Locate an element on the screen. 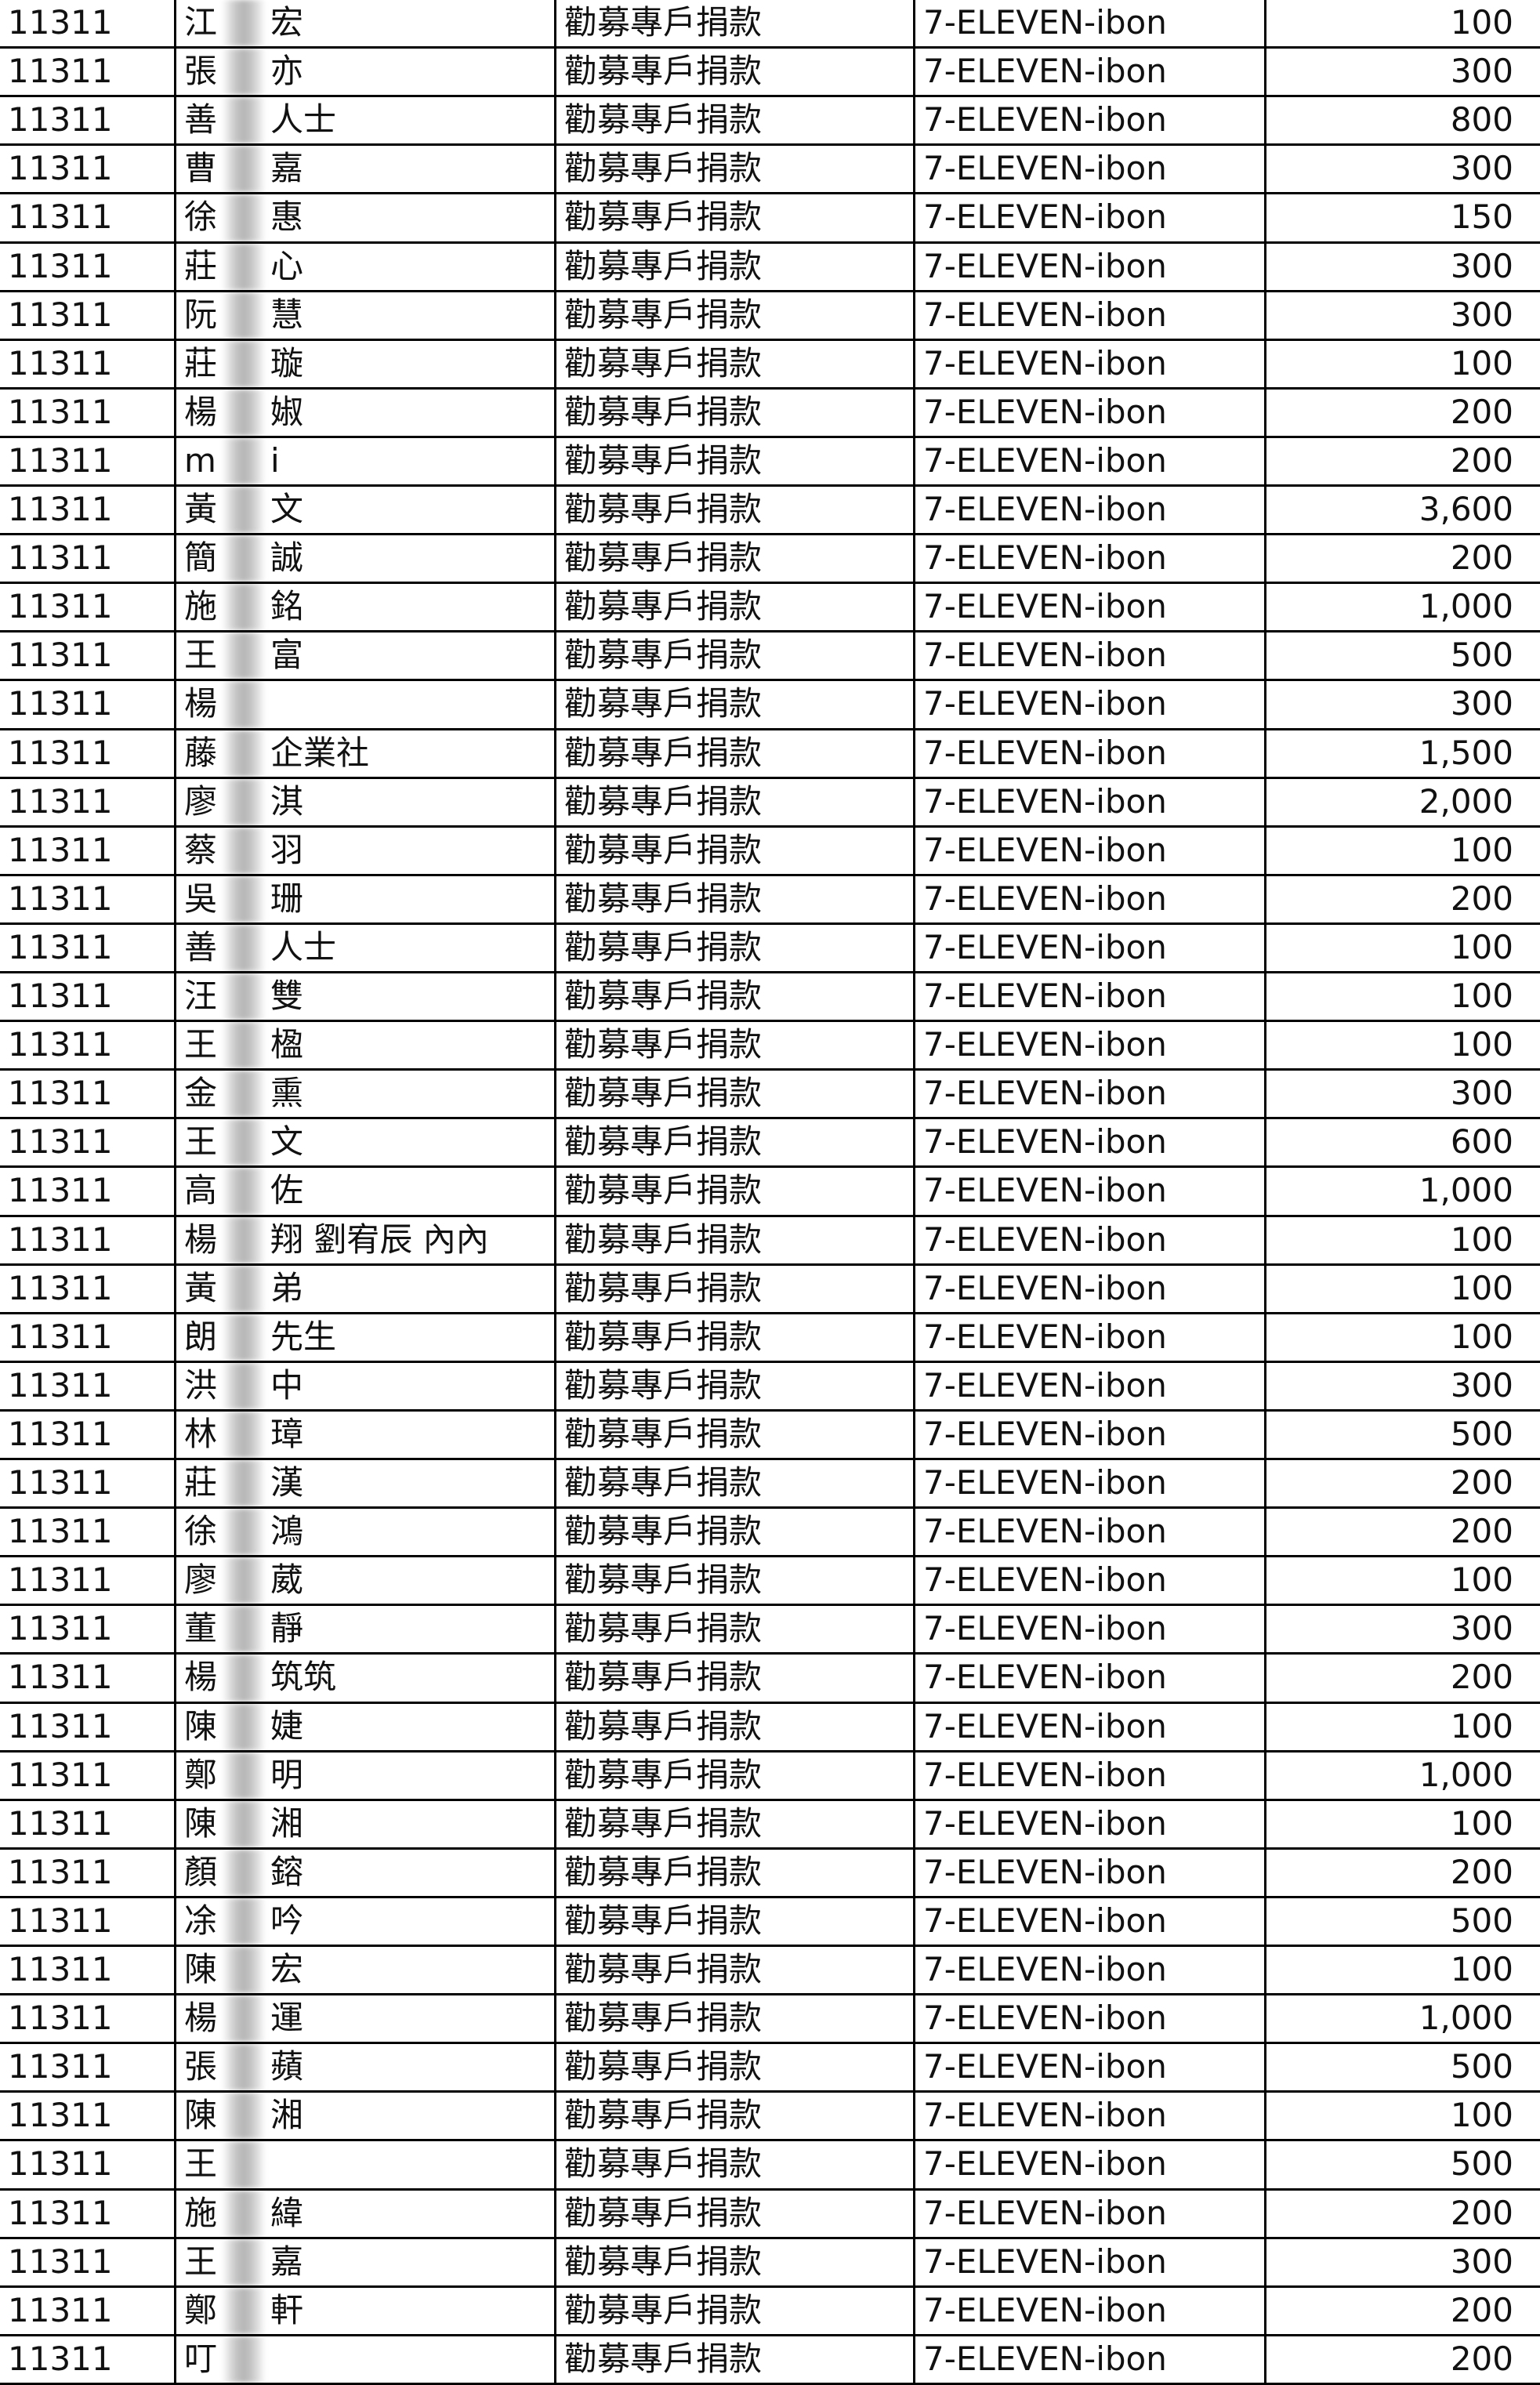  name-cell: 楊運 is located at coordinates (366, 2020).